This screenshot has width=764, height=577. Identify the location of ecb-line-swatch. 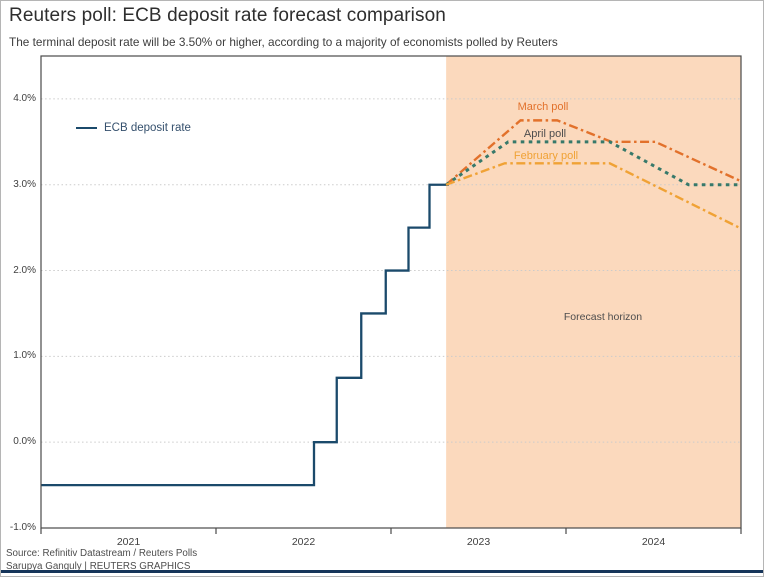
(86, 128).